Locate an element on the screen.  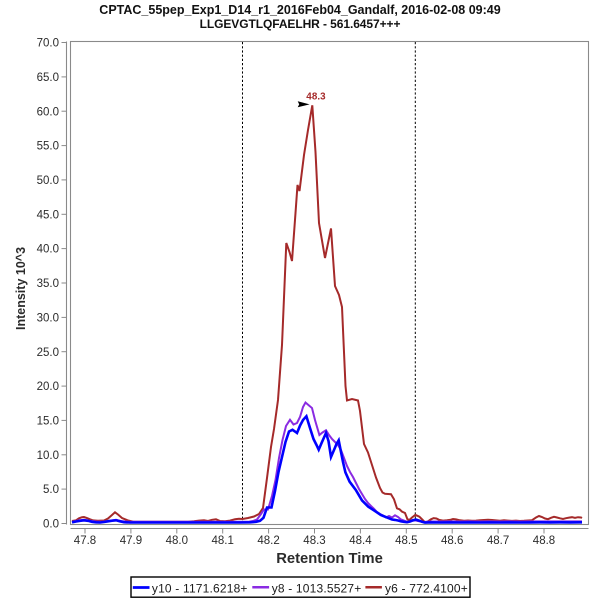
svg-text: 40.0 is located at coordinates (48, 250).